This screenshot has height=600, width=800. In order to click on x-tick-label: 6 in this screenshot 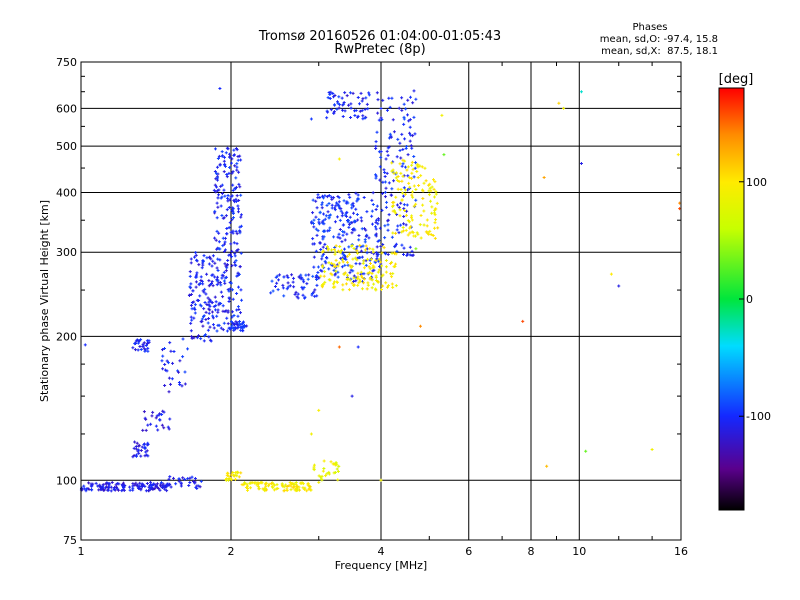, I will do `click(468, 551)`.